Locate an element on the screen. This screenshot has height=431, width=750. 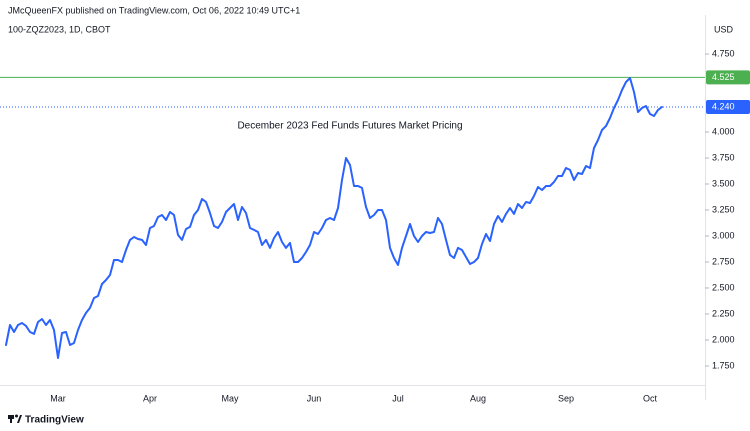
x-tick-label: Sep is located at coordinates (566, 398).